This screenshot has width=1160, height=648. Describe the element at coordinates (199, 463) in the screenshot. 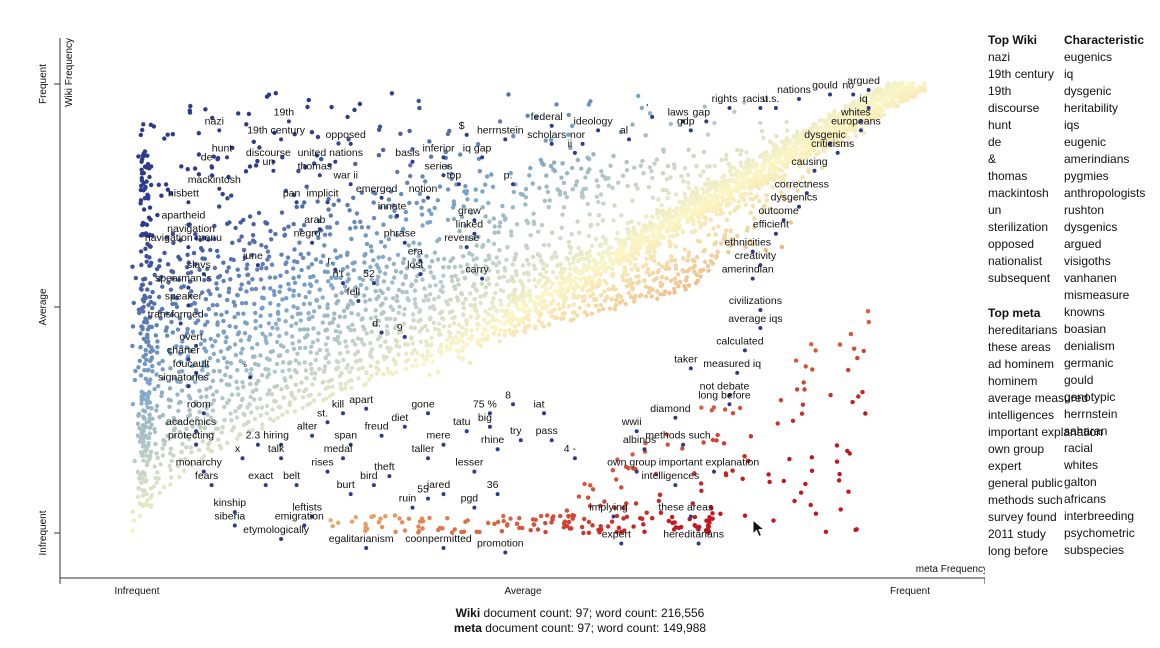

I see `term-label: monarchy` at that location.